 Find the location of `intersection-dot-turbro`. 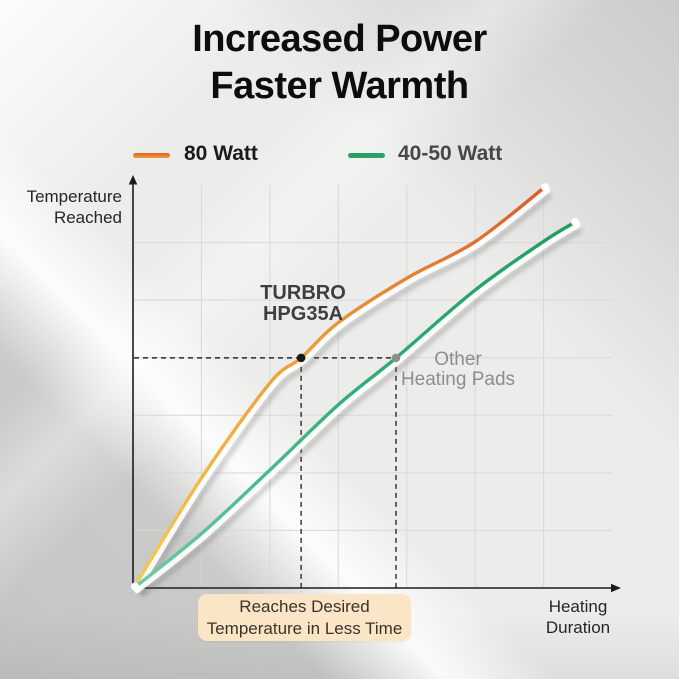

intersection-dot-turbro is located at coordinates (301, 358).